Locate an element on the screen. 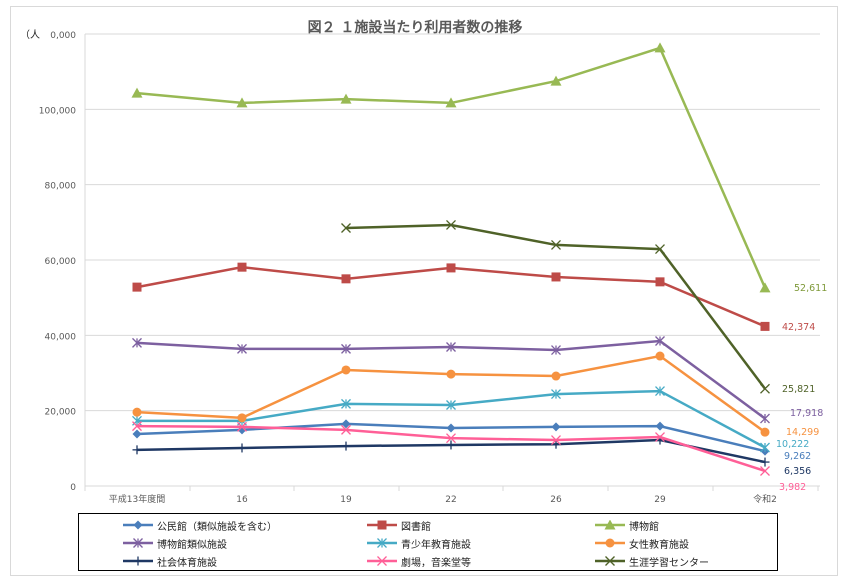 This screenshot has width=848, height=584. legend-item: 生涯学習センター is located at coordinates (708, 561).